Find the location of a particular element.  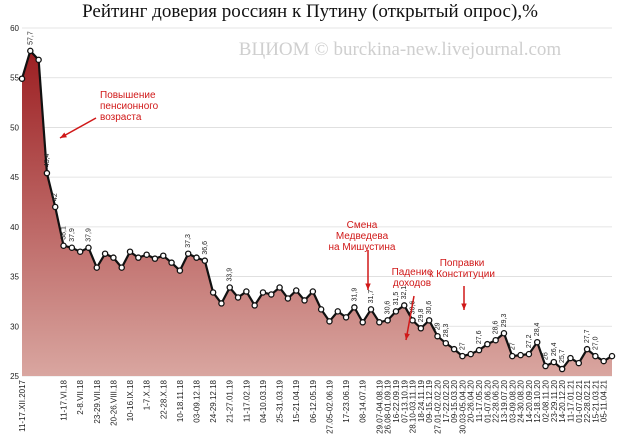

x-tick-label: 17-23.06.19 is located at coordinates (346, 400).